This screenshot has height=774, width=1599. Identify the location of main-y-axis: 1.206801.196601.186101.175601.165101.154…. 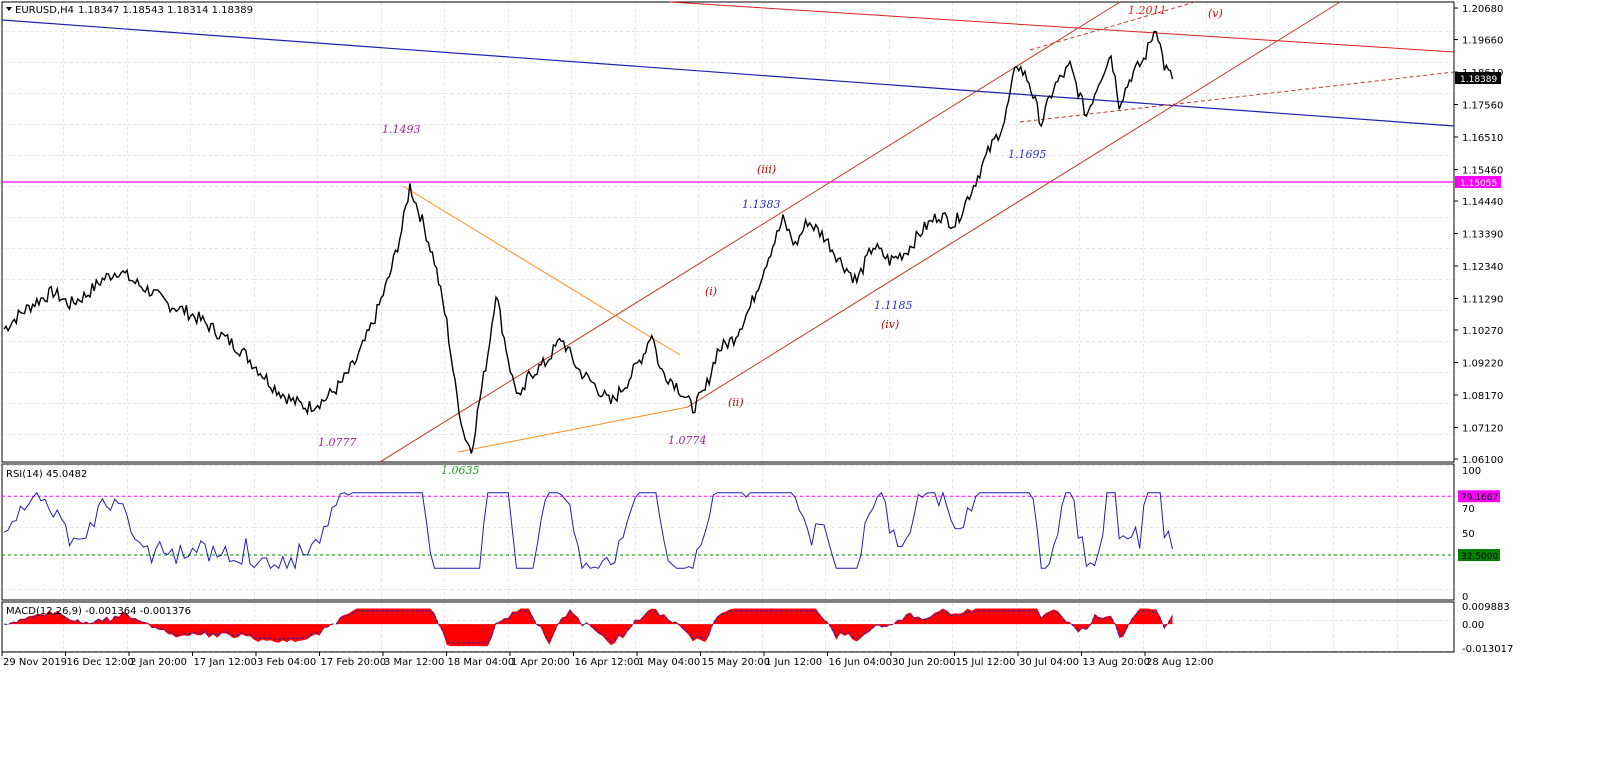
(1478, 235).